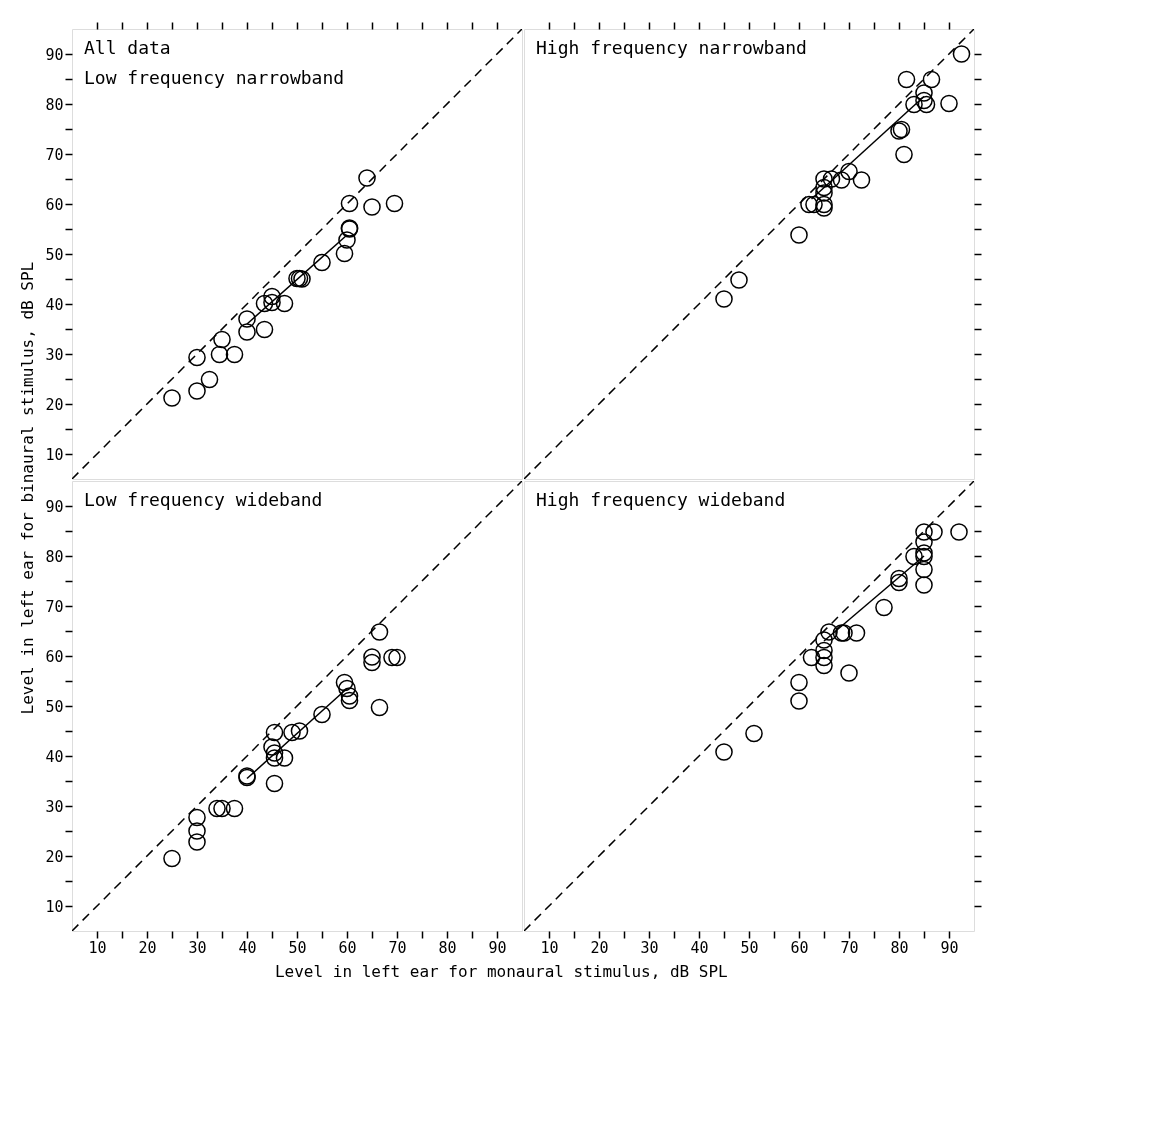 The image size is (1161, 1148). What do you see at coordinates (649, 947) in the screenshot?
I see `x-tick-label: 30` at bounding box center [649, 947].